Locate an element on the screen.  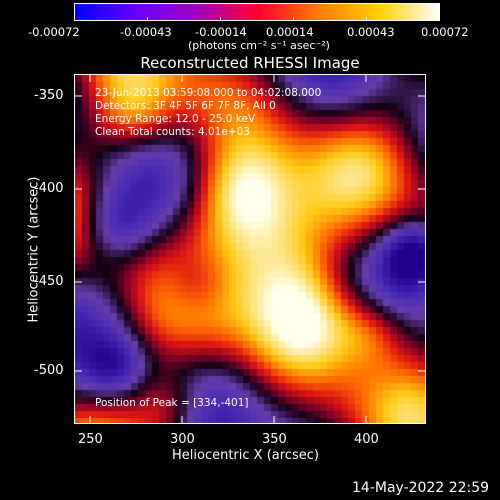
x-axis-label: Heliocentric X (arcsec) is located at coordinates (245, 455).